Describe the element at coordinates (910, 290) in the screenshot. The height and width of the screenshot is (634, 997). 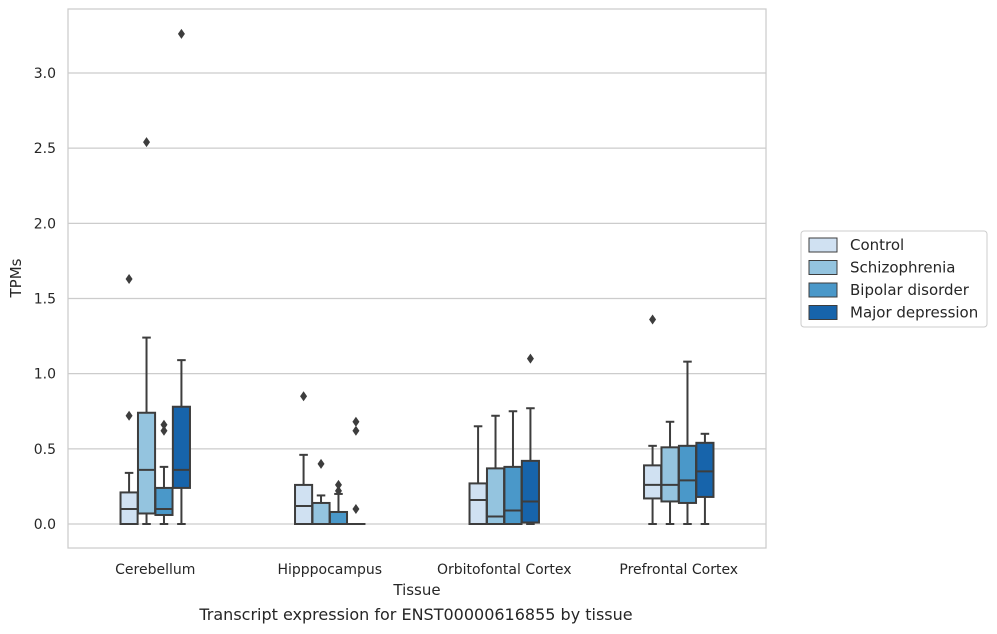
I see `legend-entry: Bipolar disorder` at that location.